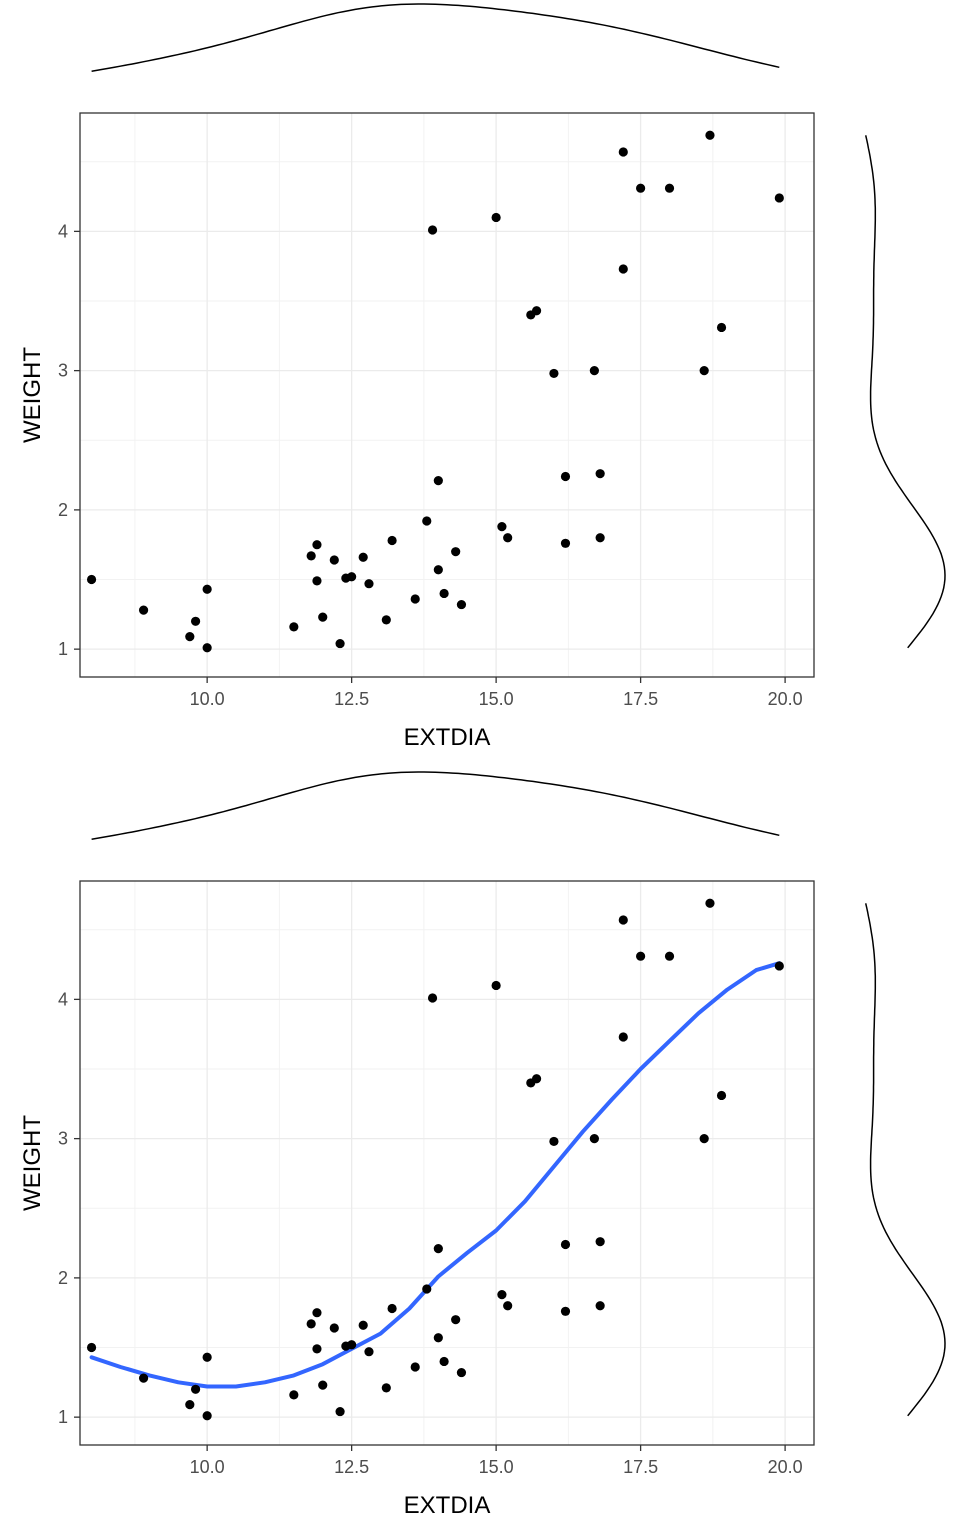 The height and width of the screenshot is (1536, 960). What do you see at coordinates (207, 699) in the screenshot?
I see `x-tick-label: 10.0` at bounding box center [207, 699].